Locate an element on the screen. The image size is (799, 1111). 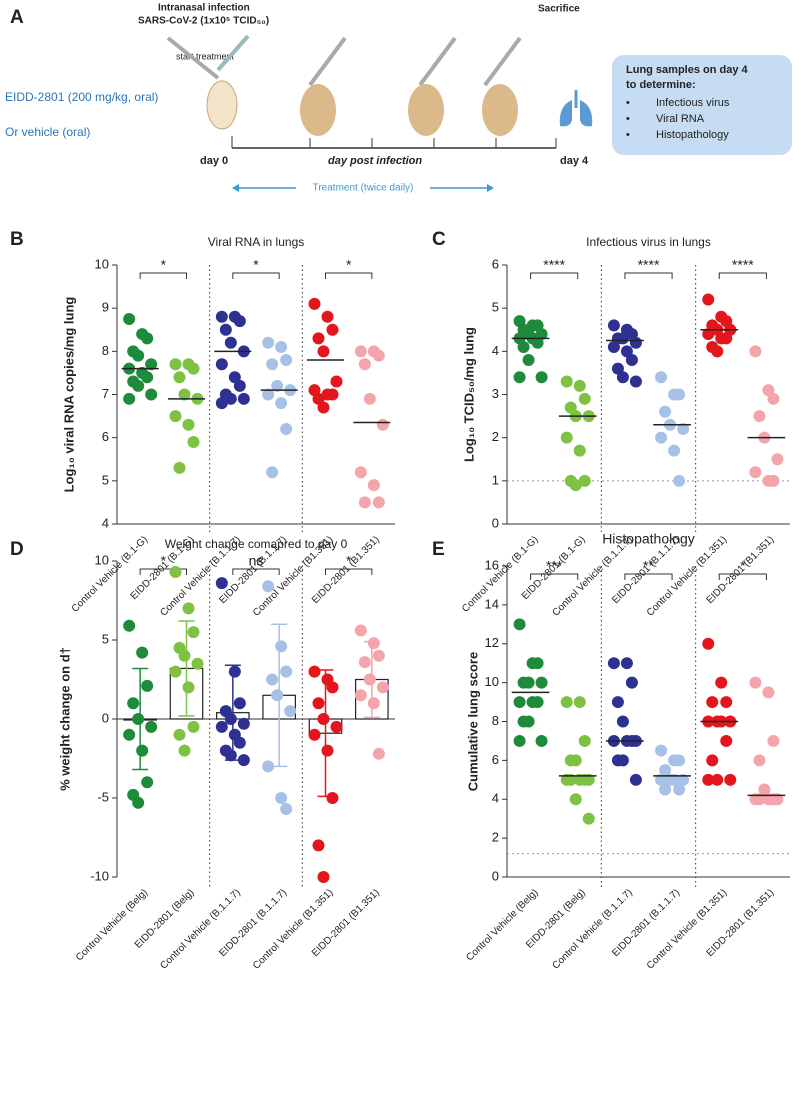
y-tick-label: 2 is located at coordinates (495, 837).